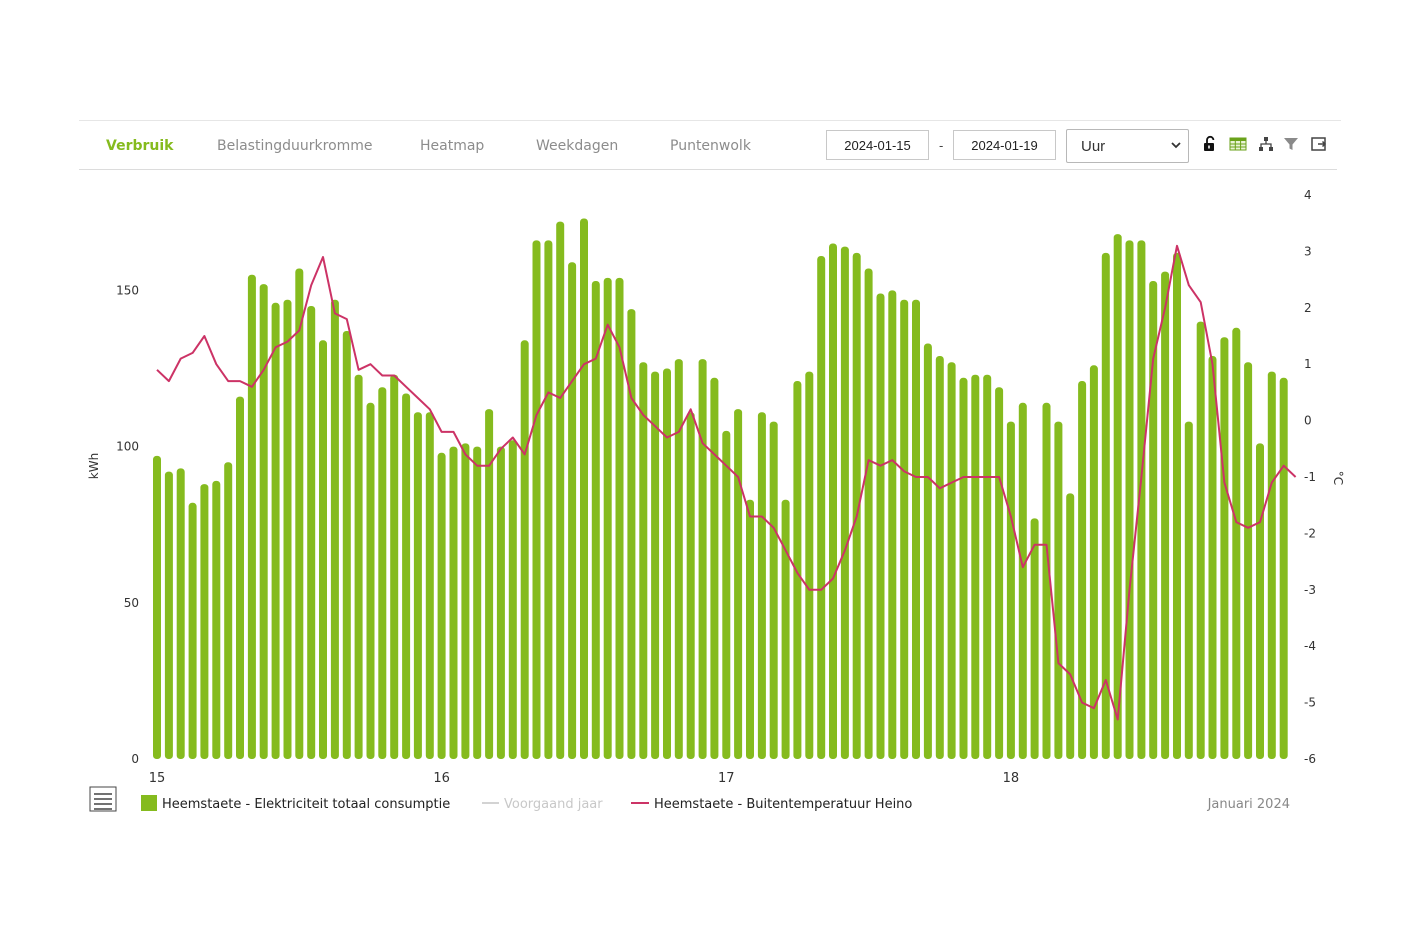 The width and height of the screenshot is (1426, 950). I want to click on tab-belastingduurkromme: Belastingduurkromme, so click(295, 146).